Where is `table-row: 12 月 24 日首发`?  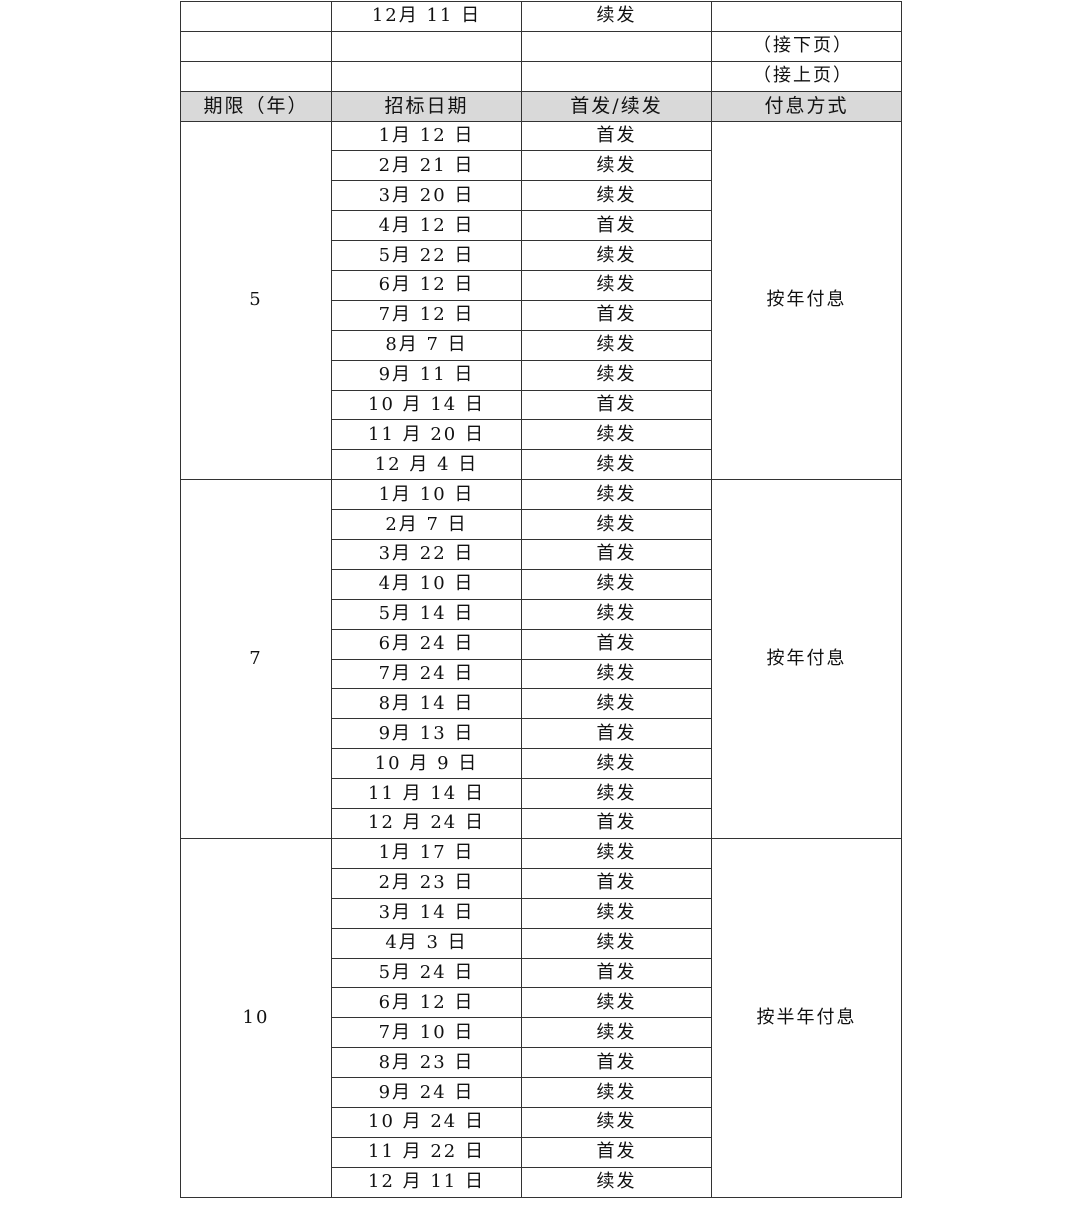
table-row: 12 月 24 日首发 is located at coordinates (541, 823).